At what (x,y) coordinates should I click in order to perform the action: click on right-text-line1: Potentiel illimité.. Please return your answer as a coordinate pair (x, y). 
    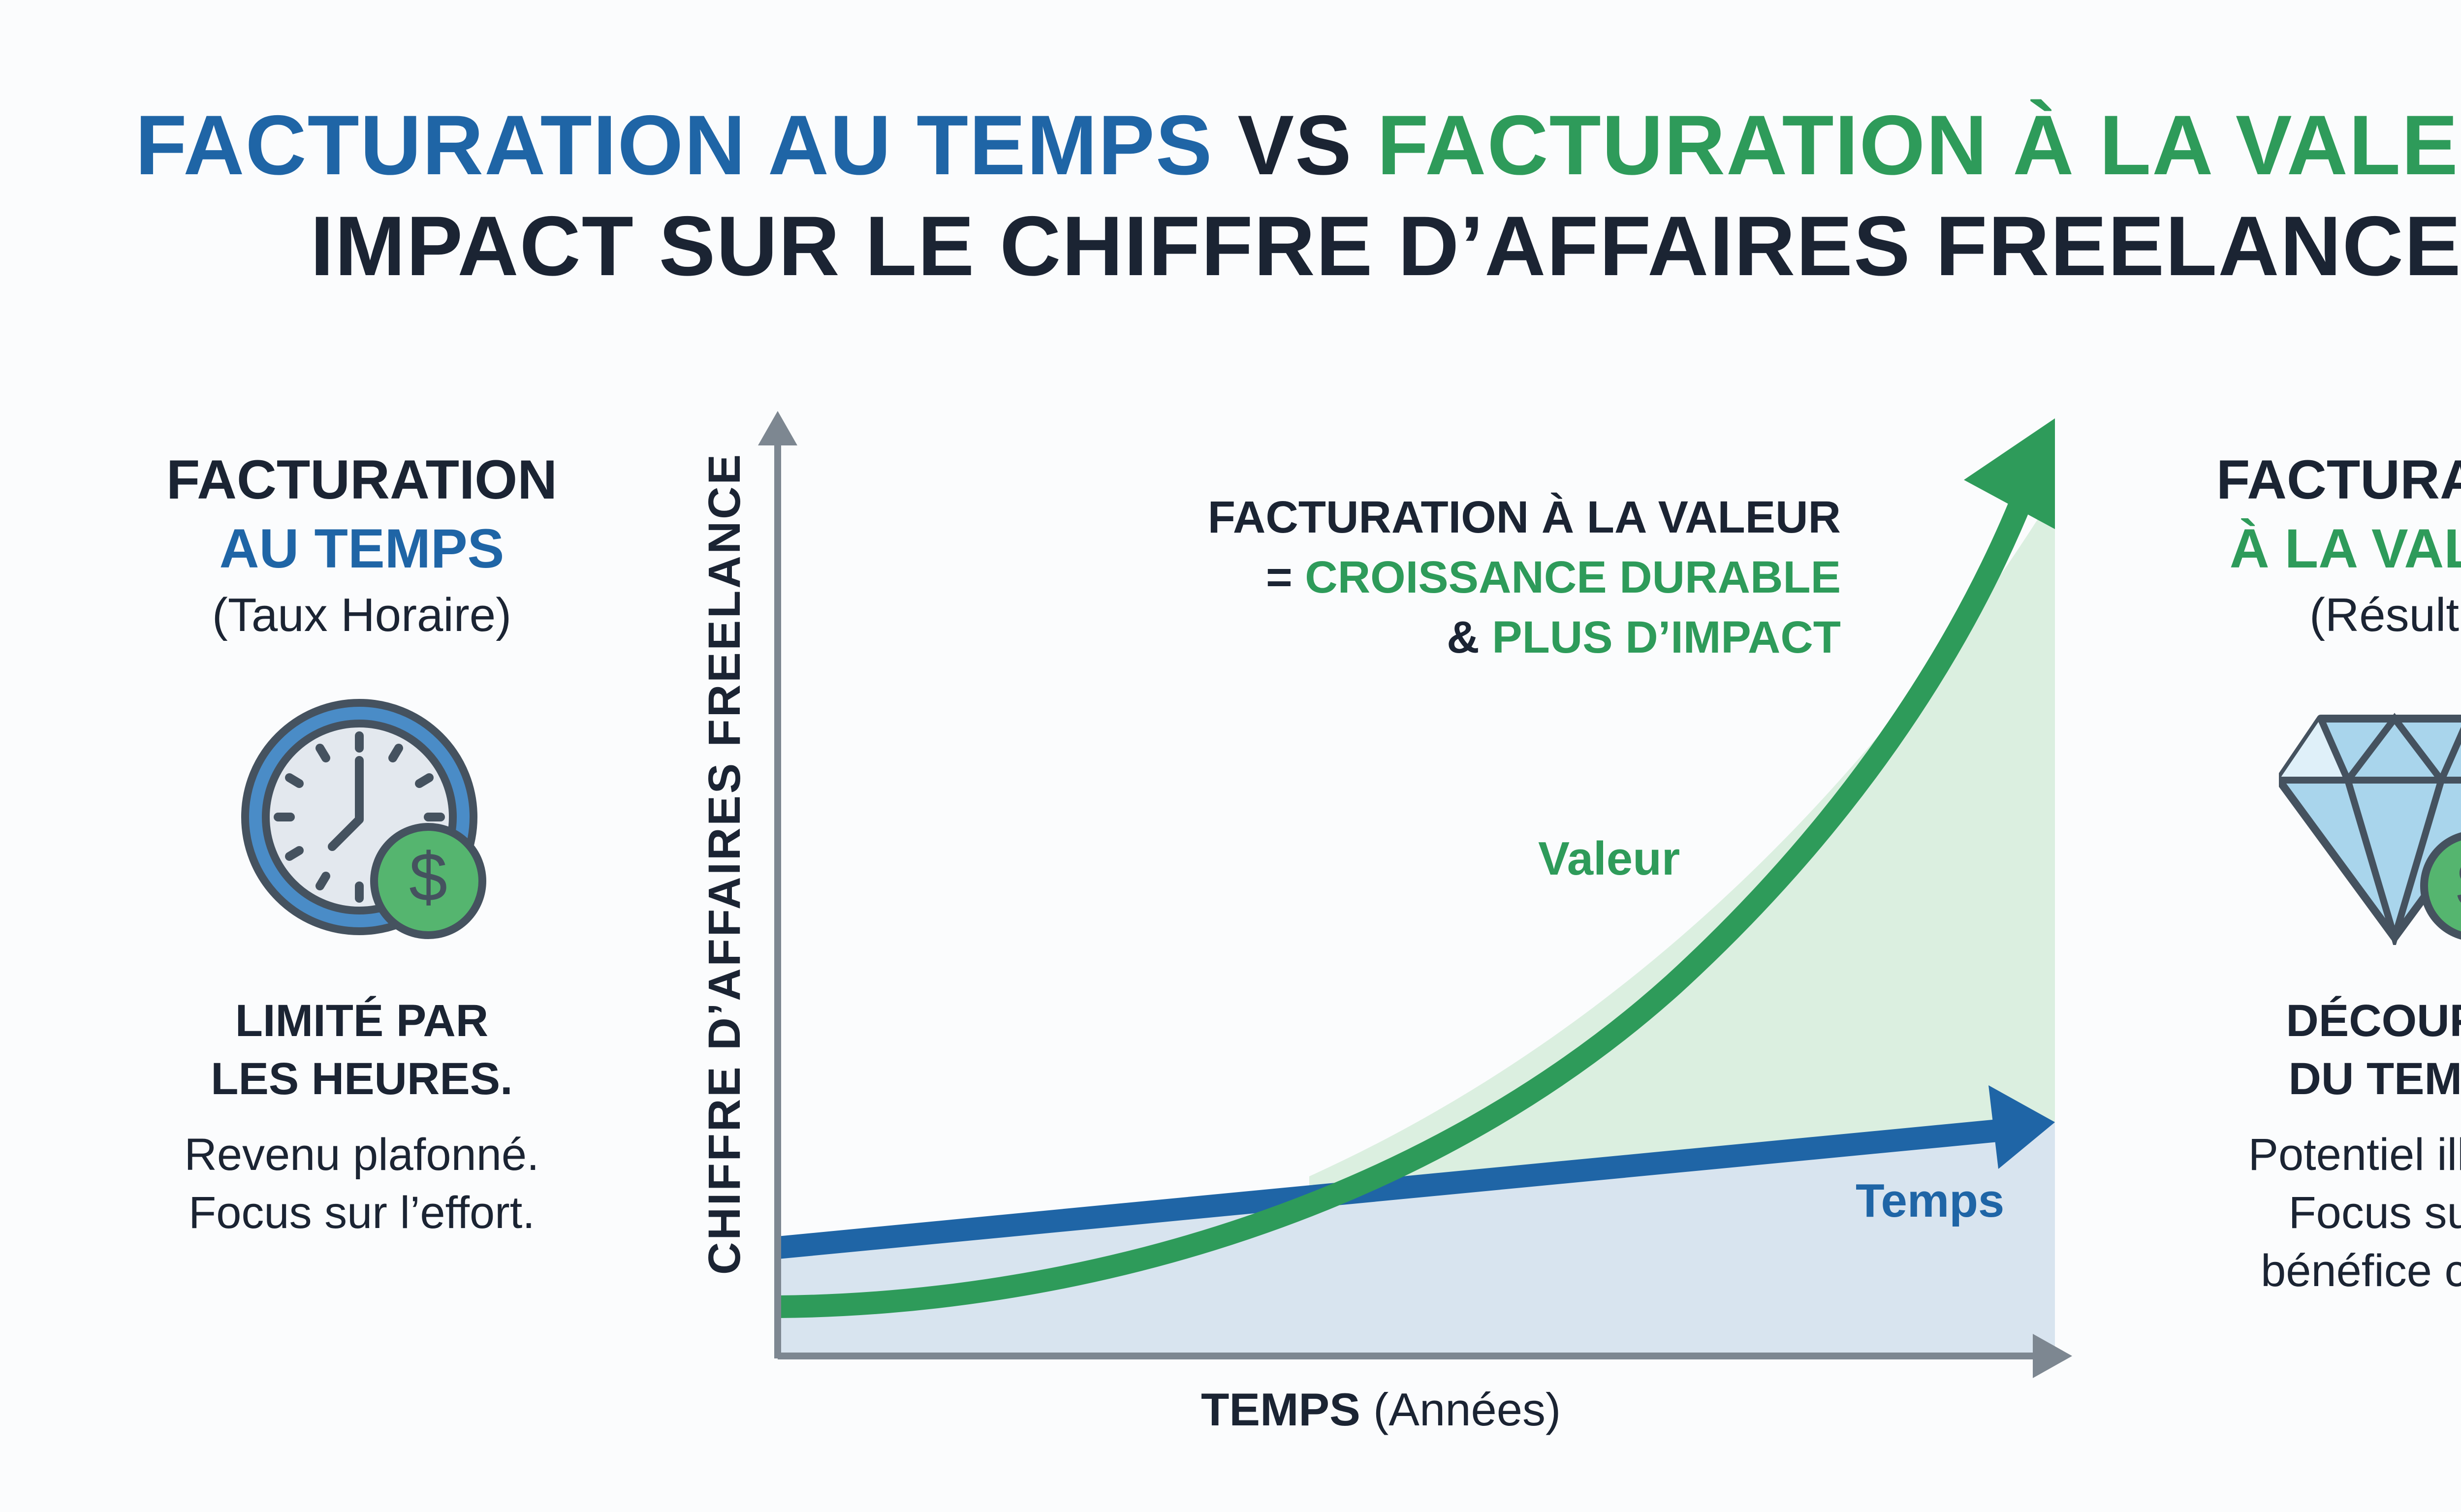
    Looking at the image, I should click on (2354, 1155).